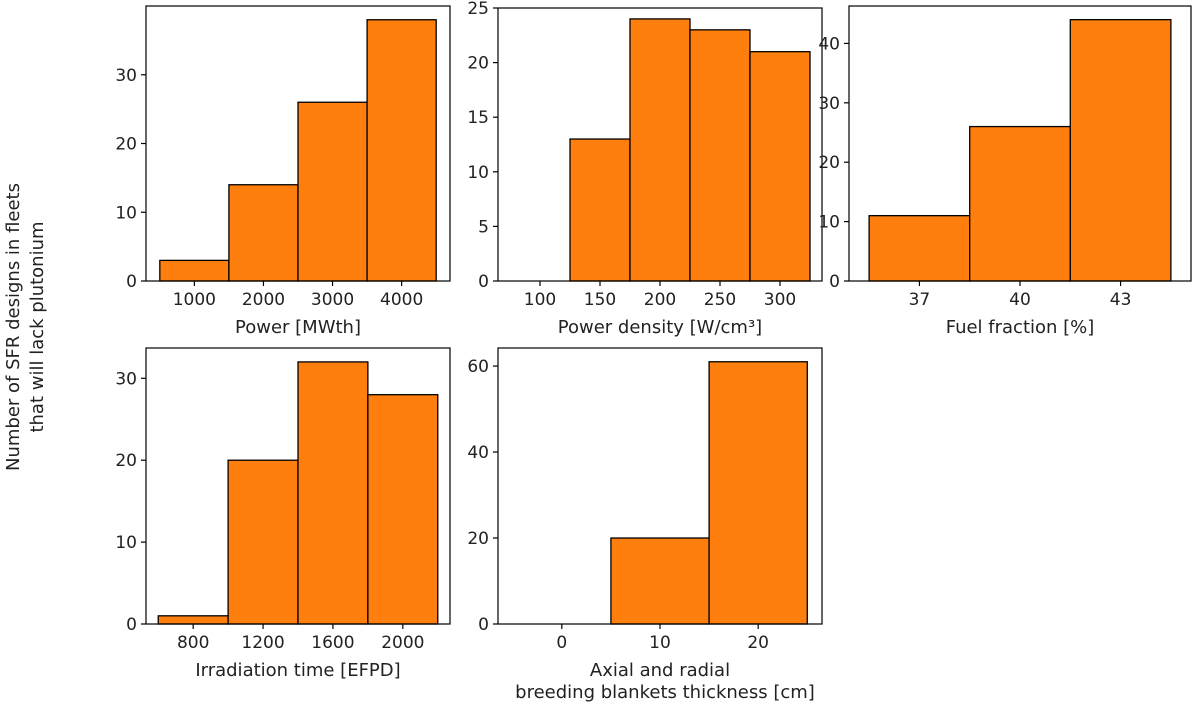 The image size is (1200, 710). I want to click on plot-frame, so click(298, 486).